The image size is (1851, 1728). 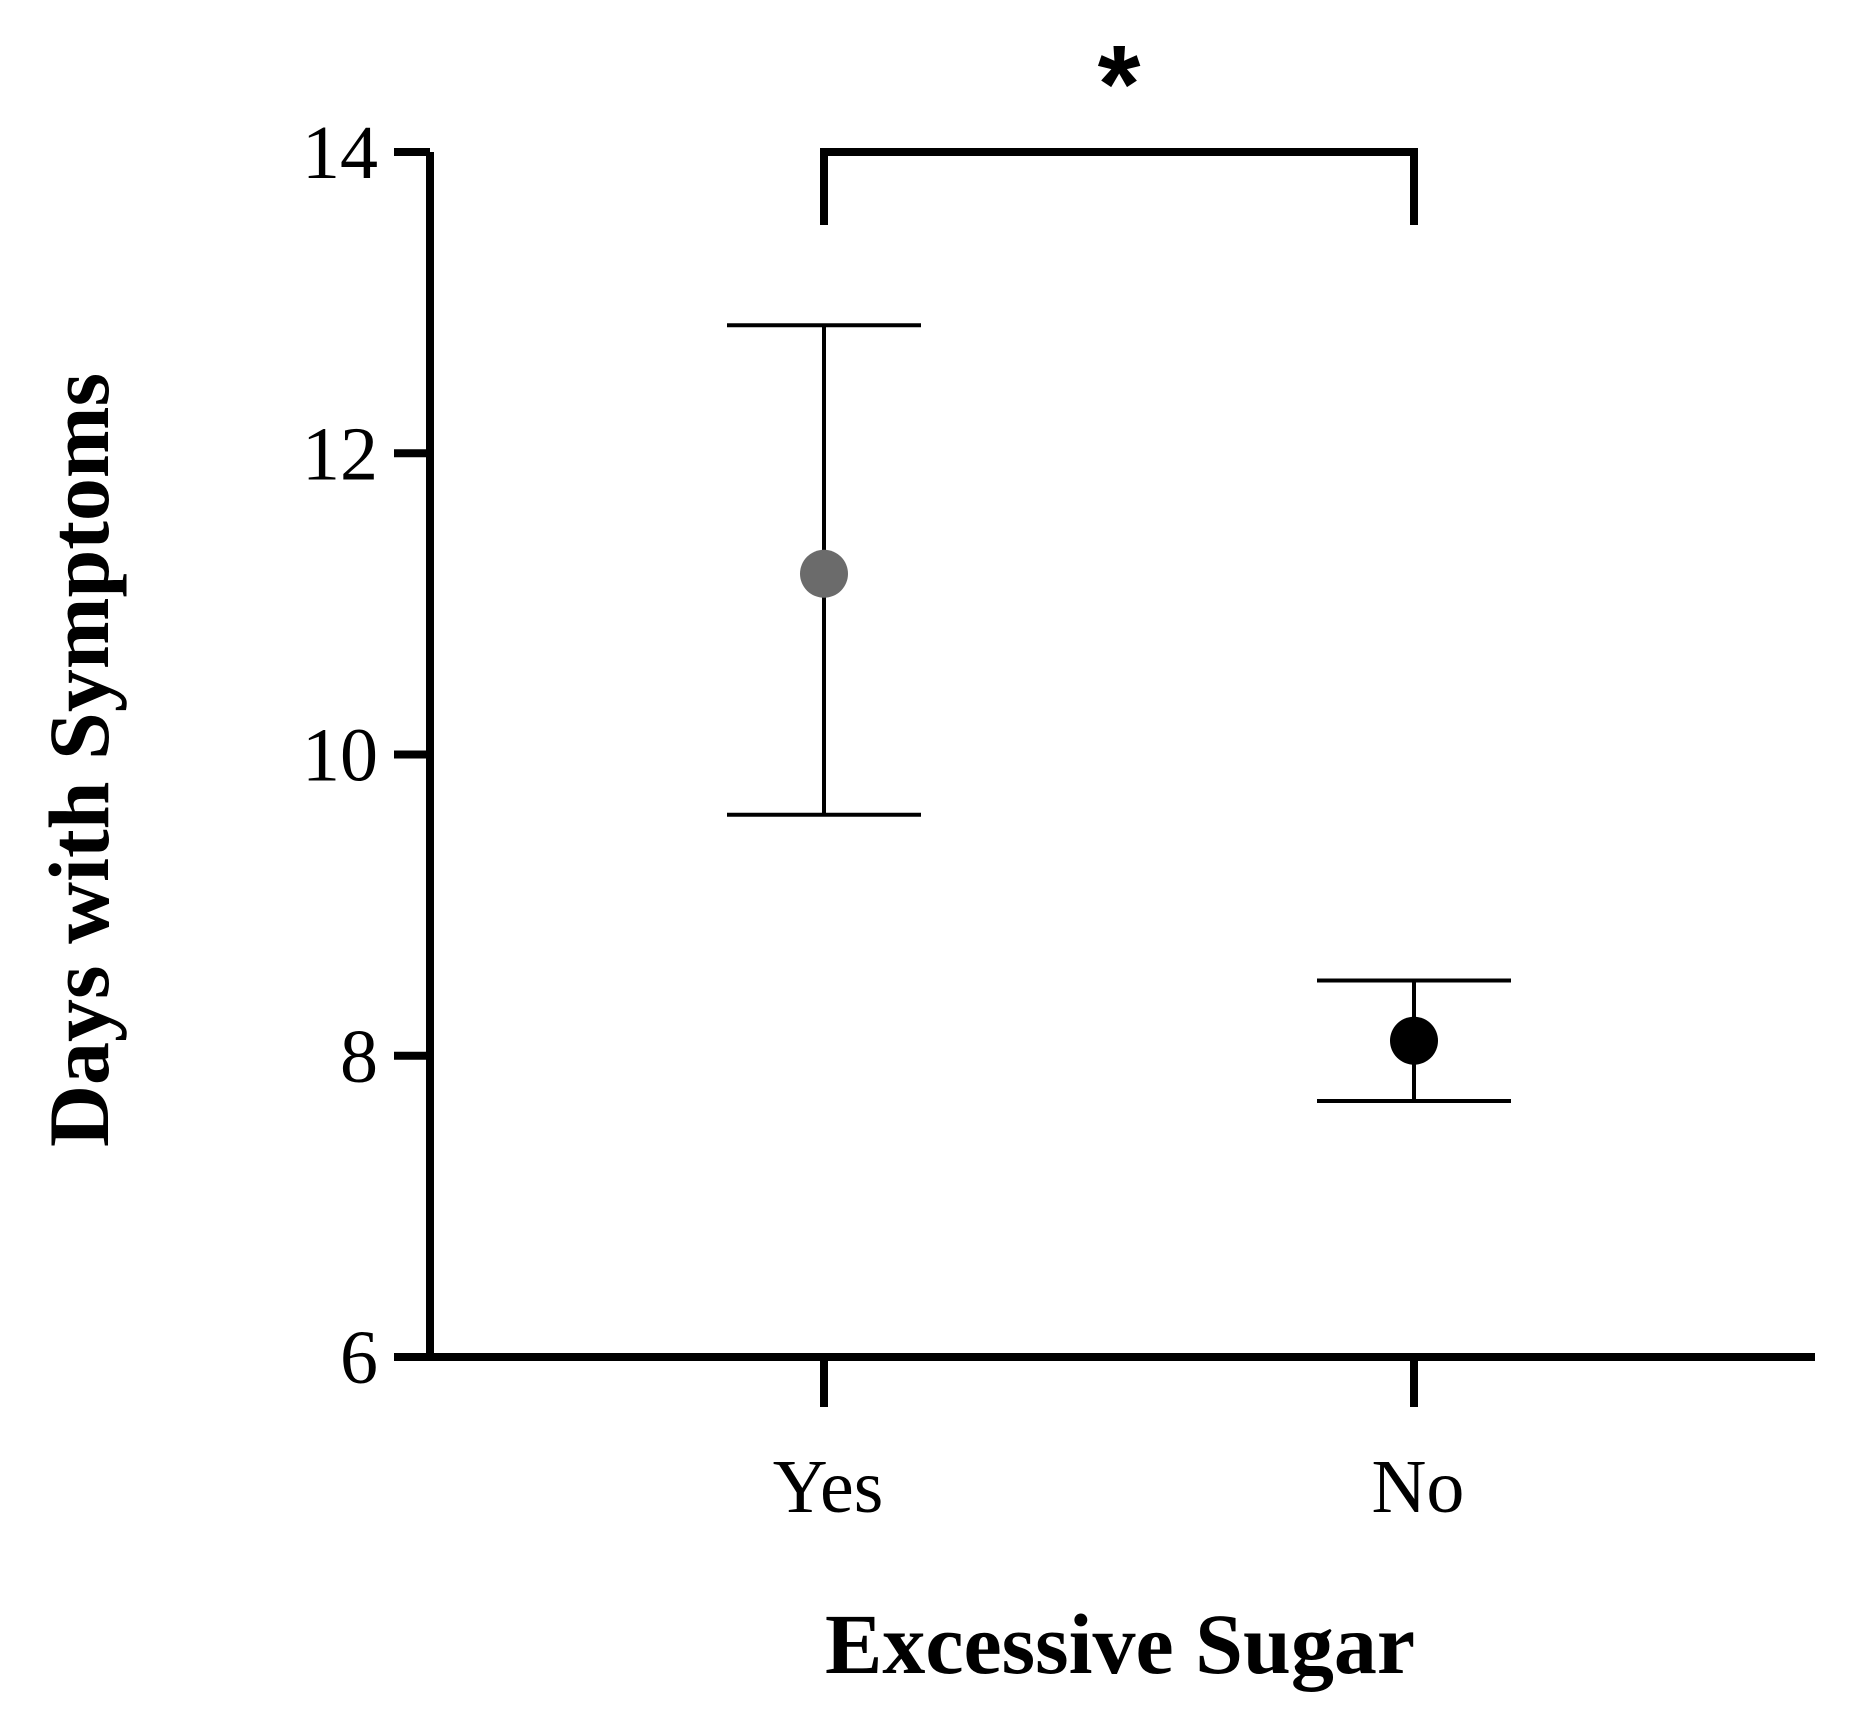 I want to click on mean-point-yes, so click(x=824, y=573).